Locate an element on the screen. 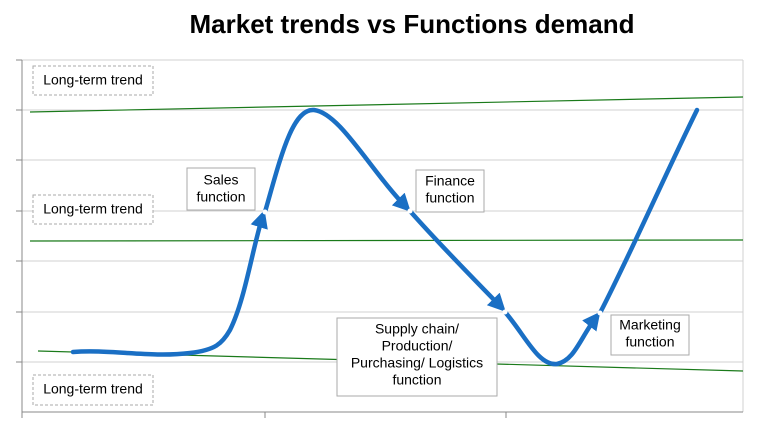 Image resolution: width=769 pixels, height=436 pixels. function-label: Supply chain/ is located at coordinates (417, 329).